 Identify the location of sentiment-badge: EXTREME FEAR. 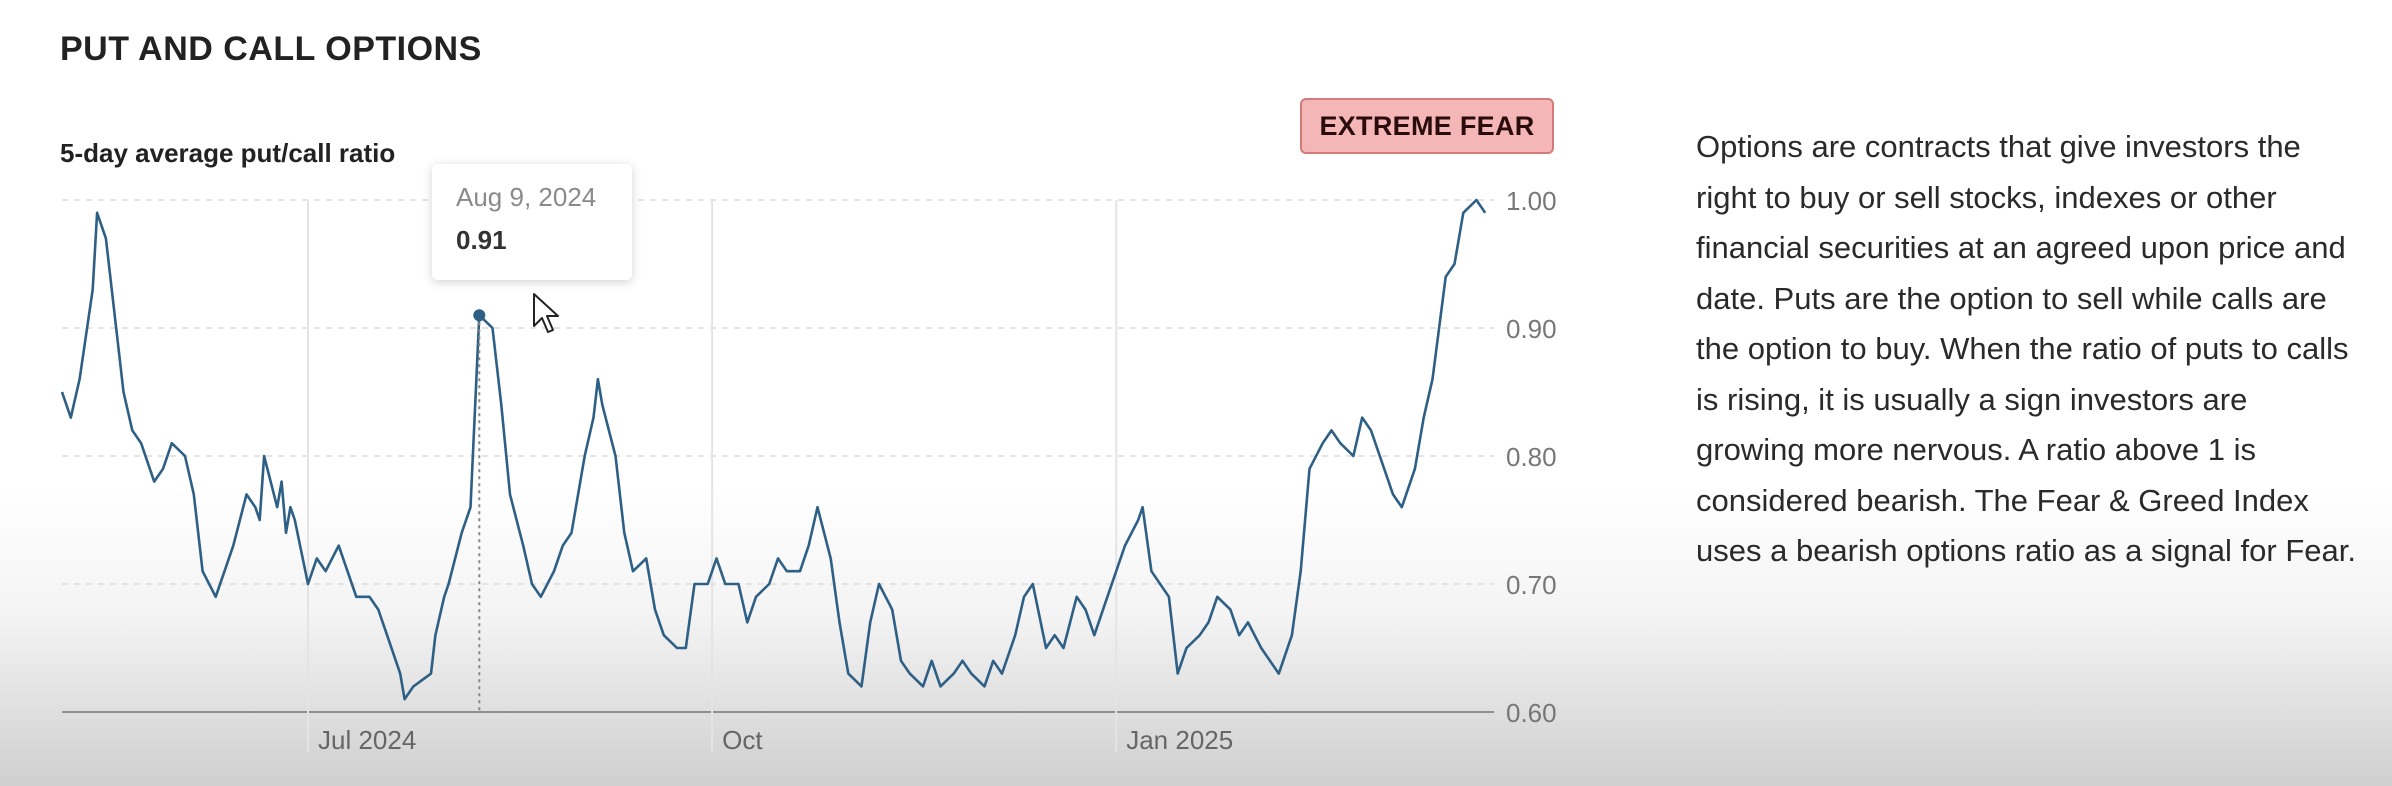
(1427, 126).